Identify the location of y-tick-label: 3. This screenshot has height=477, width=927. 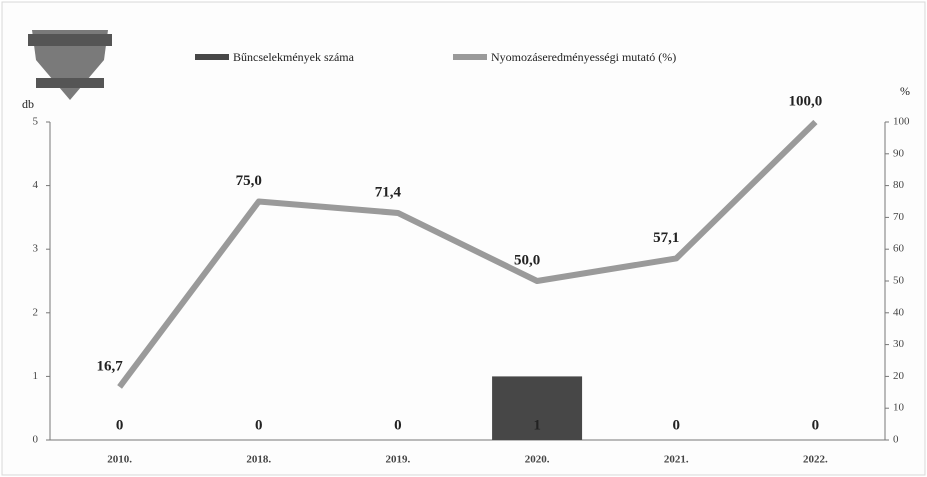
(36, 249).